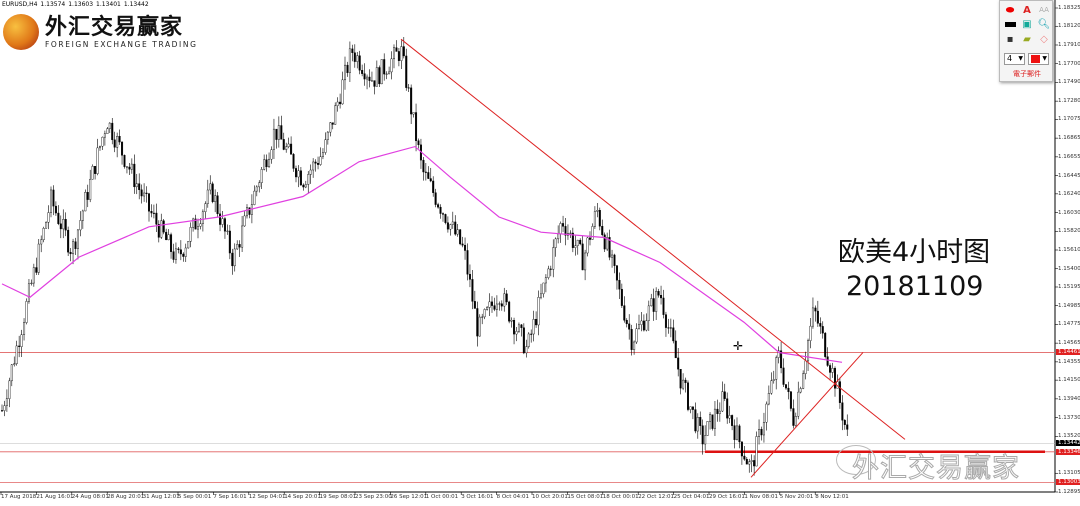  Describe the element at coordinates (1010, 24) in the screenshot. I see `rectangle-icon` at that location.